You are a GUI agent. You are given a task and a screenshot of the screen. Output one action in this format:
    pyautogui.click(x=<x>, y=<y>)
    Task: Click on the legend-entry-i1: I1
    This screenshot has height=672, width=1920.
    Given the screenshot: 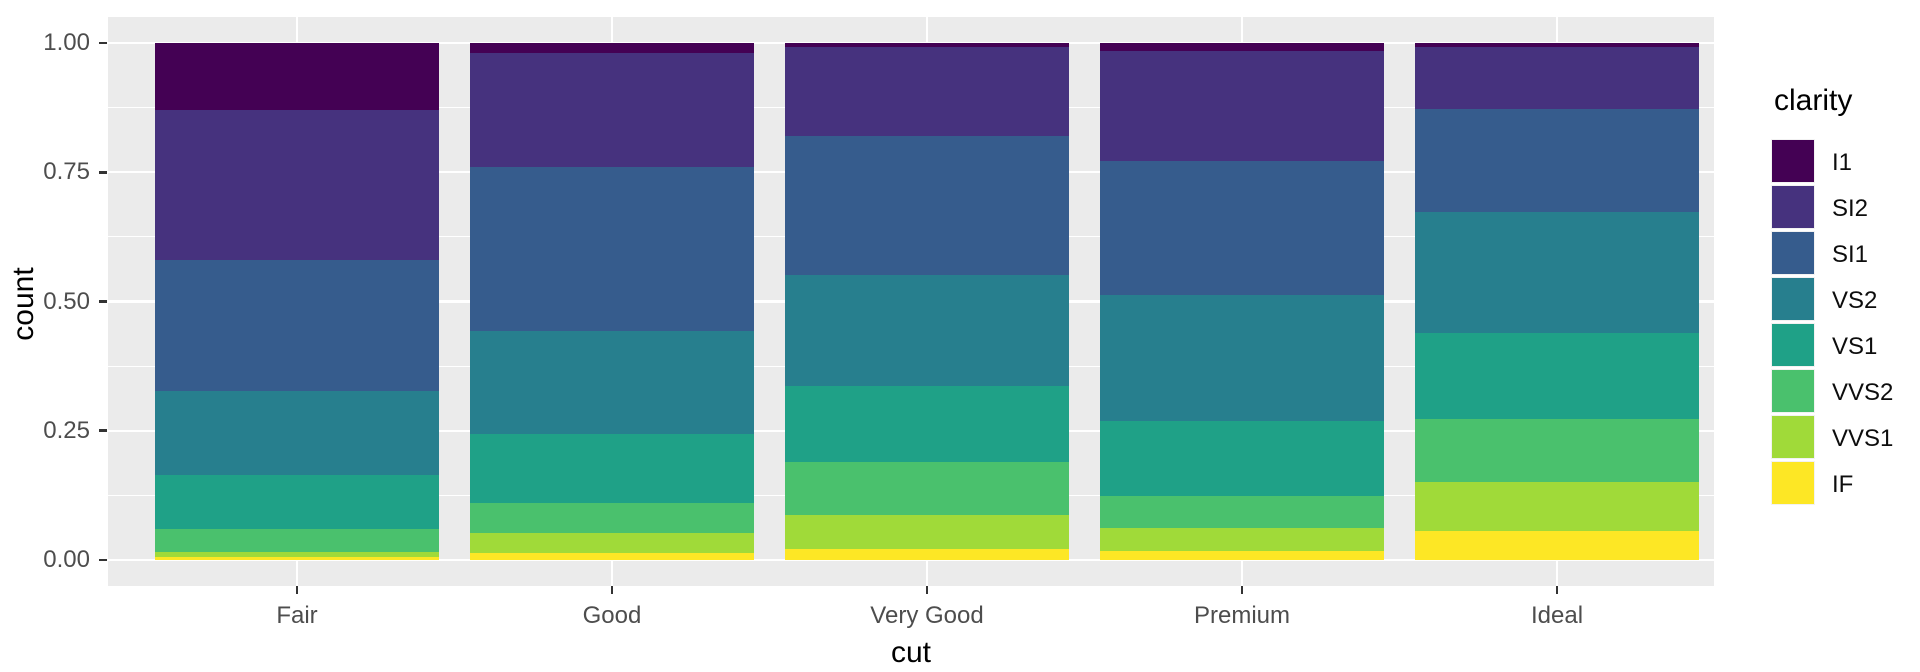 What is the action you would take?
    pyautogui.click(x=1846, y=163)
    